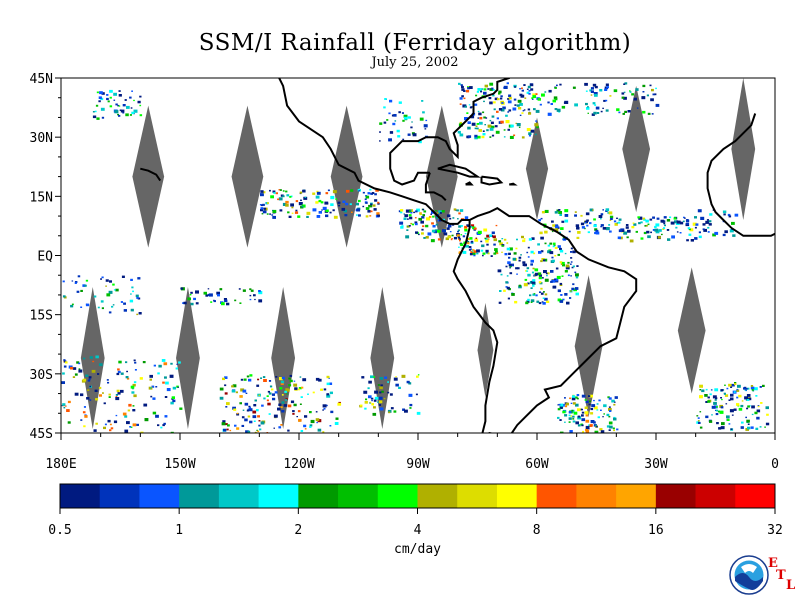  What do you see at coordinates (418, 464) in the screenshot?
I see `lon-label: 90W` at bounding box center [418, 464].